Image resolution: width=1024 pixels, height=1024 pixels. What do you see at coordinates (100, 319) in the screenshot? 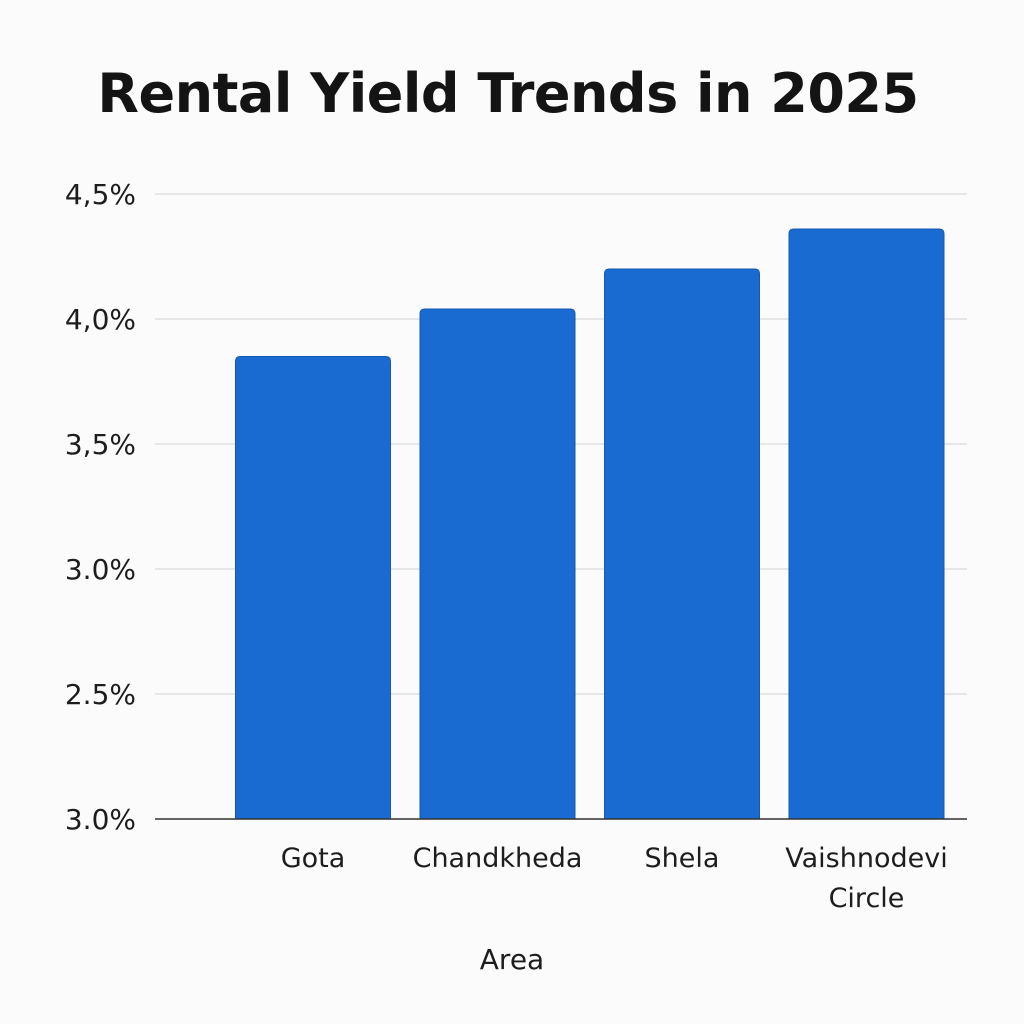
I see `y-tick-label: 4,0%` at bounding box center [100, 319].